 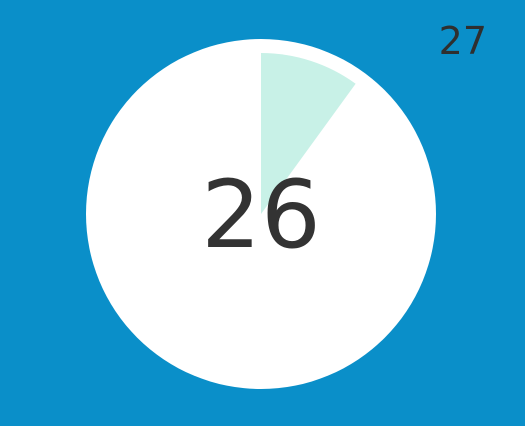 I want to click on current-number: 26, so click(x=261, y=215).